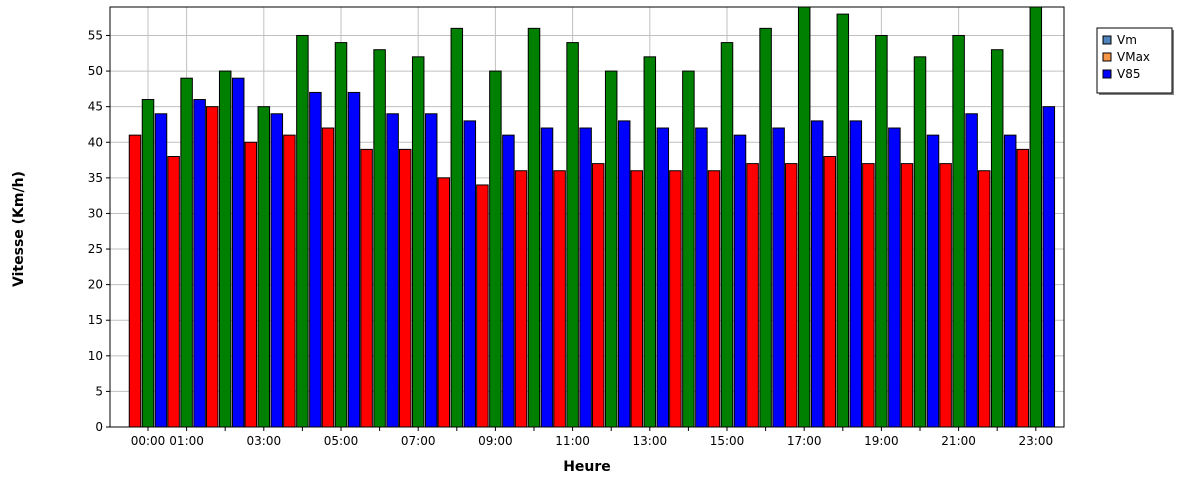 The height and width of the screenshot is (477, 1177). What do you see at coordinates (148, 441) in the screenshot?
I see `x-tick-label: 00:00` at bounding box center [148, 441].